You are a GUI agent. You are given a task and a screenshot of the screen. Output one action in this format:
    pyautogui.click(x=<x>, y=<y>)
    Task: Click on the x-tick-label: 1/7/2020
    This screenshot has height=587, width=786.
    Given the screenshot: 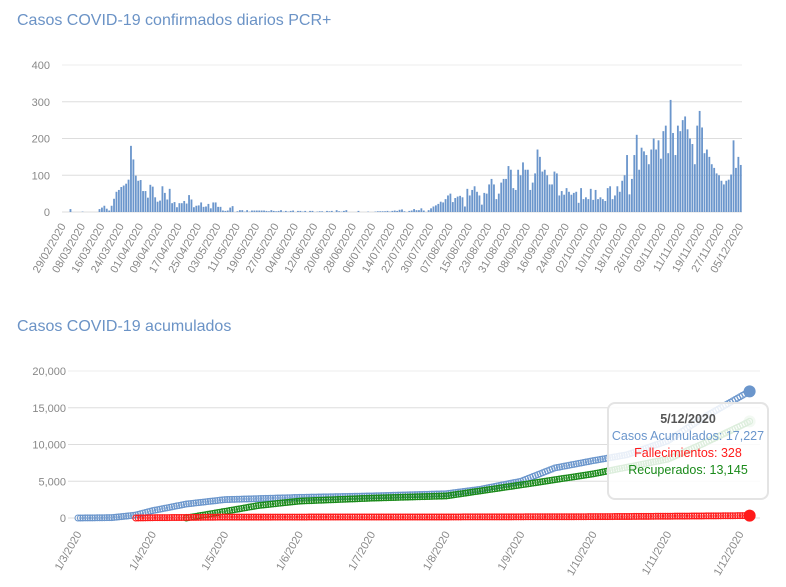 What is the action you would take?
    pyautogui.click(x=362, y=551)
    